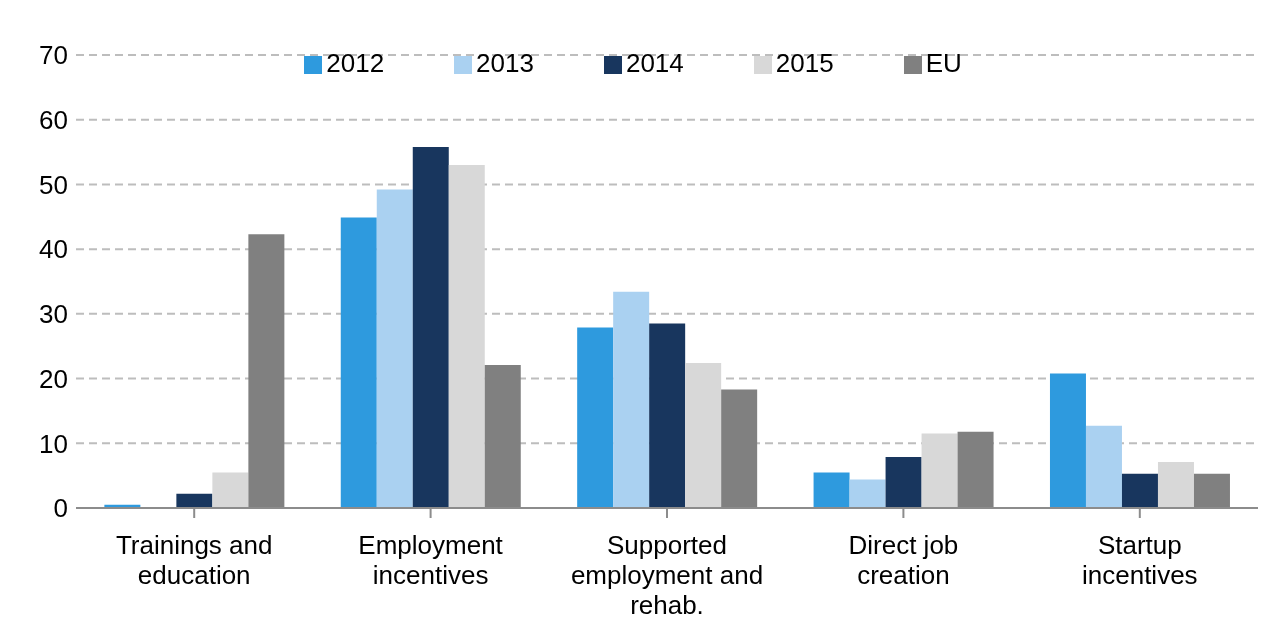 This screenshot has height=640, width=1274. What do you see at coordinates (431, 560) in the screenshot?
I see `x-tick-label: Employment incentives` at bounding box center [431, 560].